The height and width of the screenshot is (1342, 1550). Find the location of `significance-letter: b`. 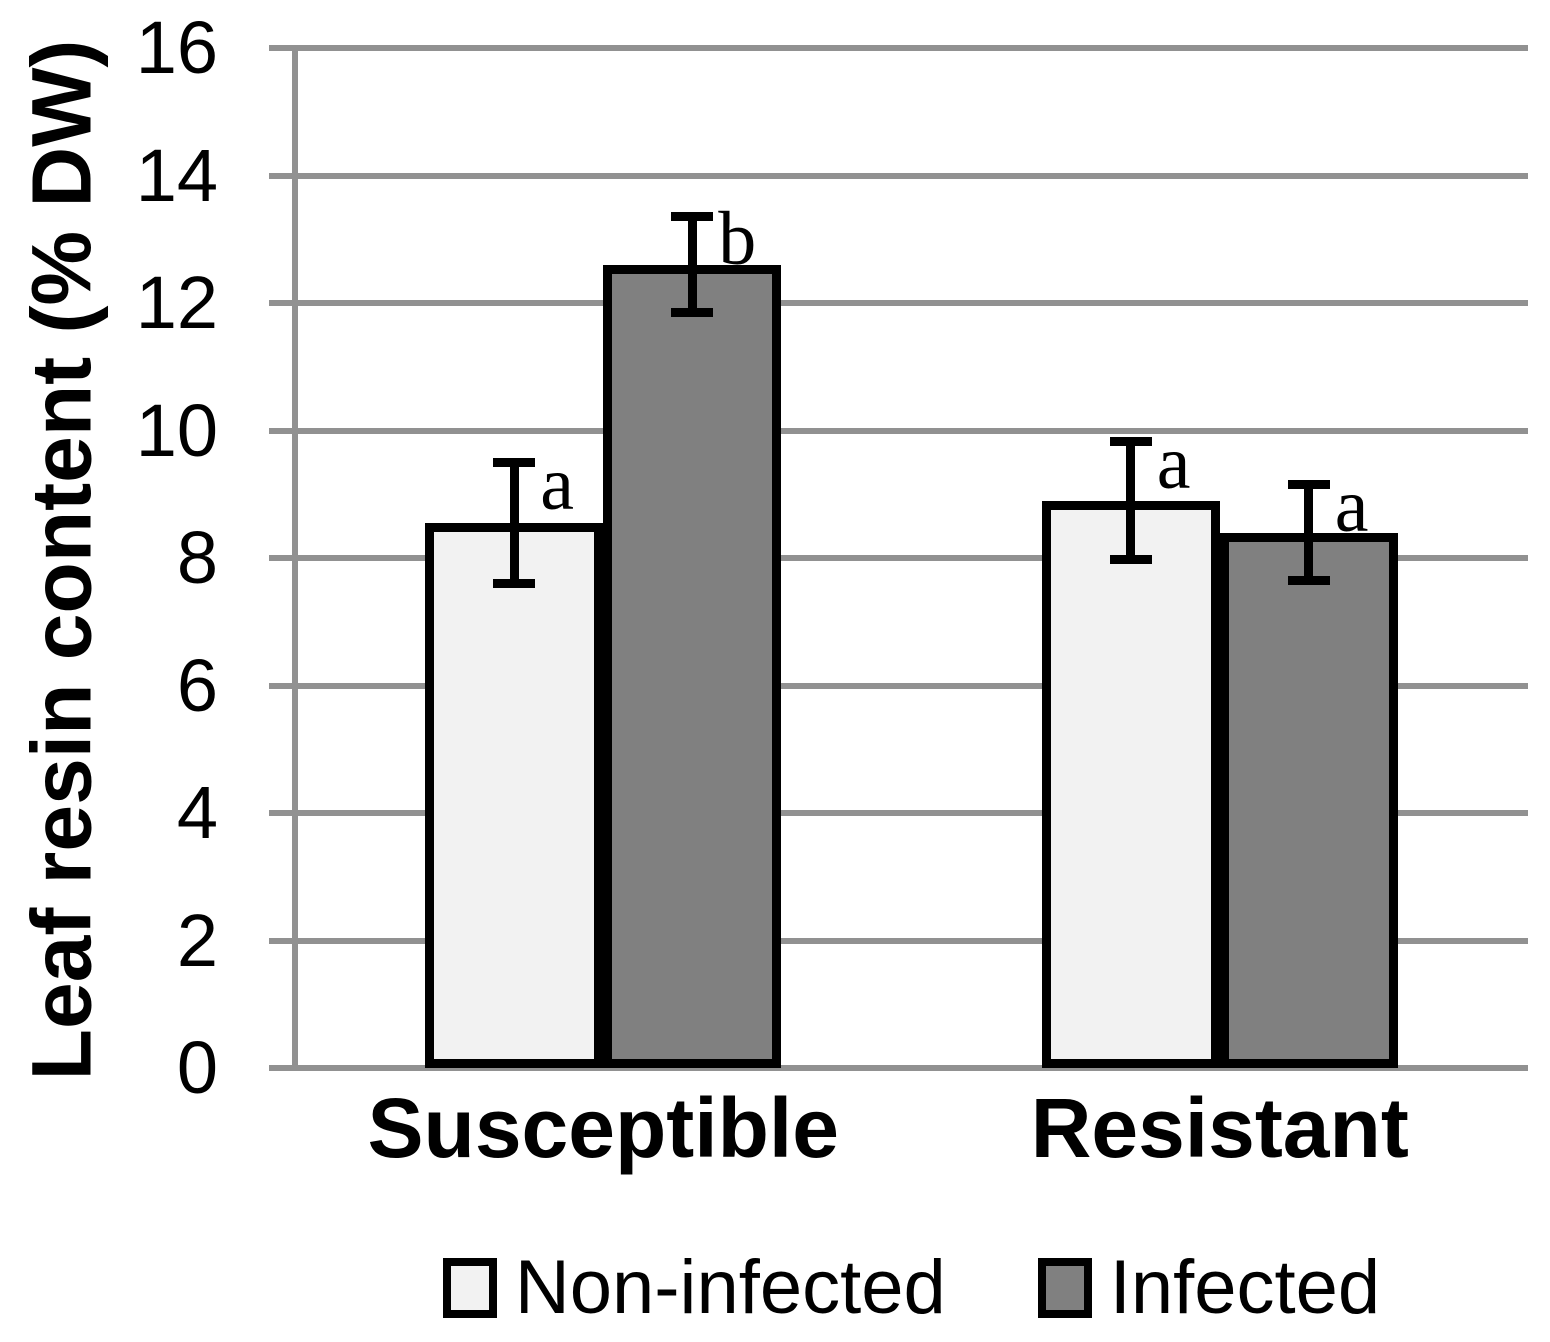

significance-letter: b is located at coordinates (737, 238).